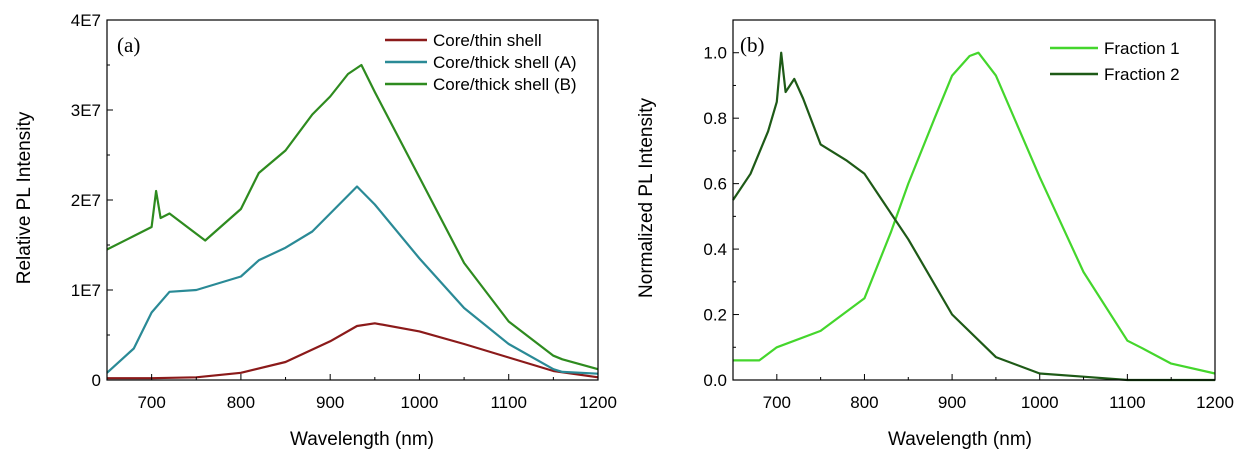 This screenshot has width=1242, height=455. Describe the element at coordinates (505, 62) in the screenshot. I see `legend-label: Core/thick shell (A)` at that location.